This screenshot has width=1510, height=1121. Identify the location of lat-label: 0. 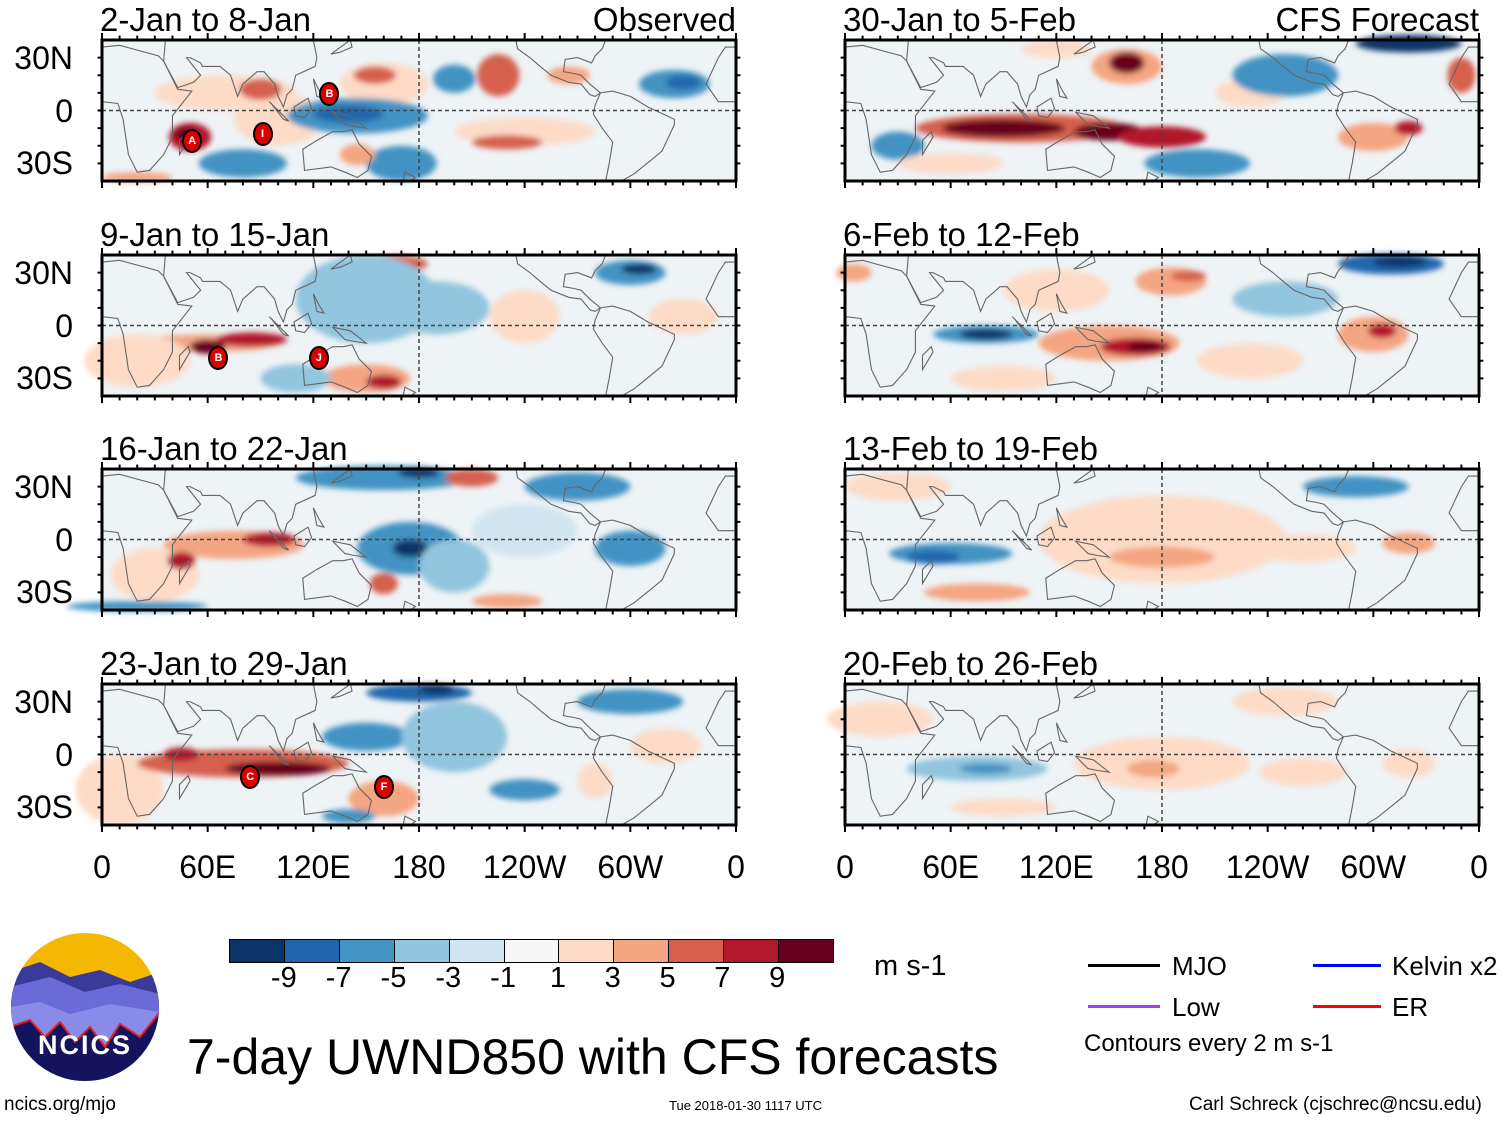
(64, 325).